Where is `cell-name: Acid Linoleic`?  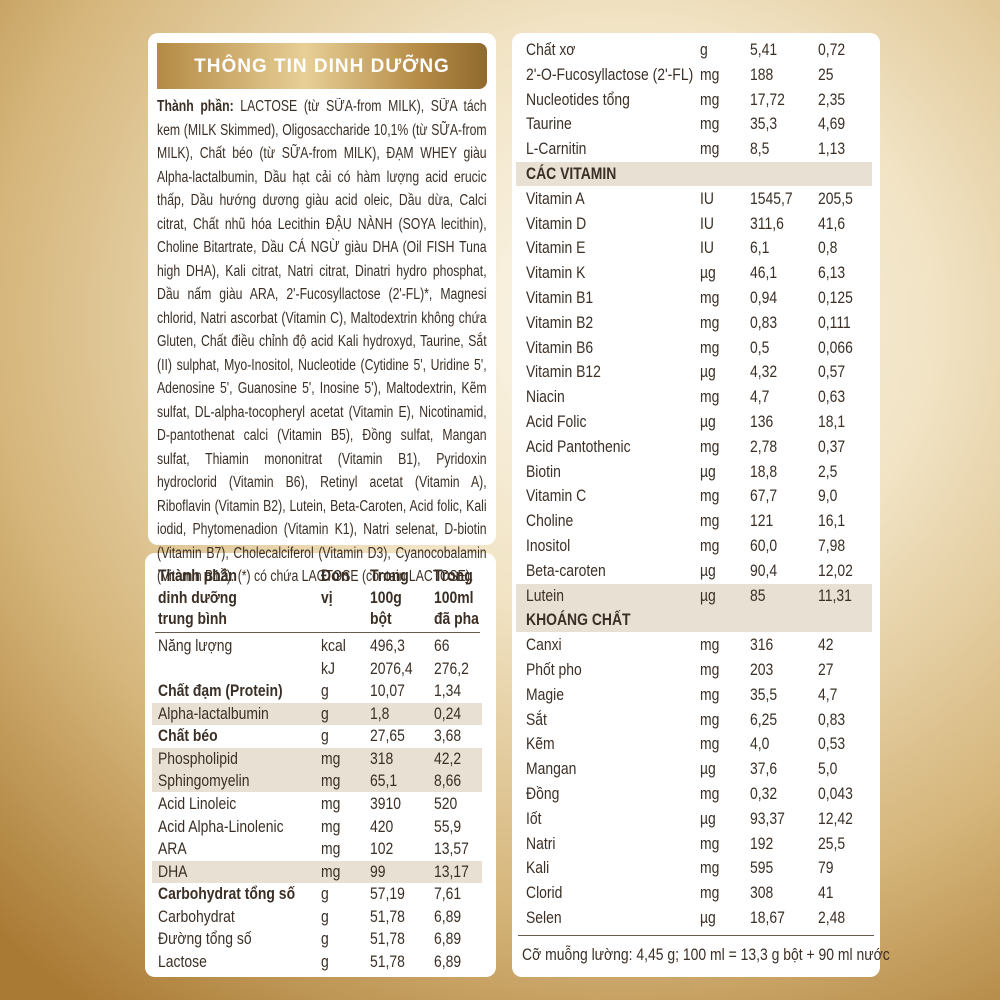
cell-name: Acid Linoleic is located at coordinates (197, 803).